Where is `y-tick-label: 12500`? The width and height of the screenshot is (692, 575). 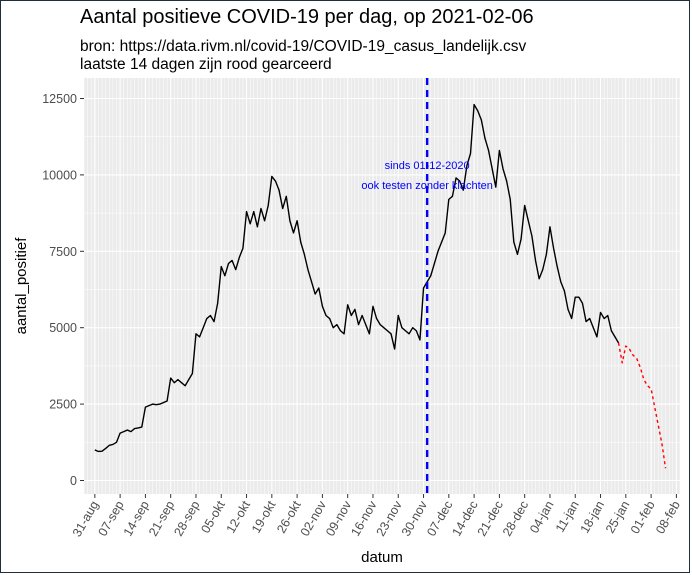 y-tick-label: 12500 is located at coordinates (59, 99).